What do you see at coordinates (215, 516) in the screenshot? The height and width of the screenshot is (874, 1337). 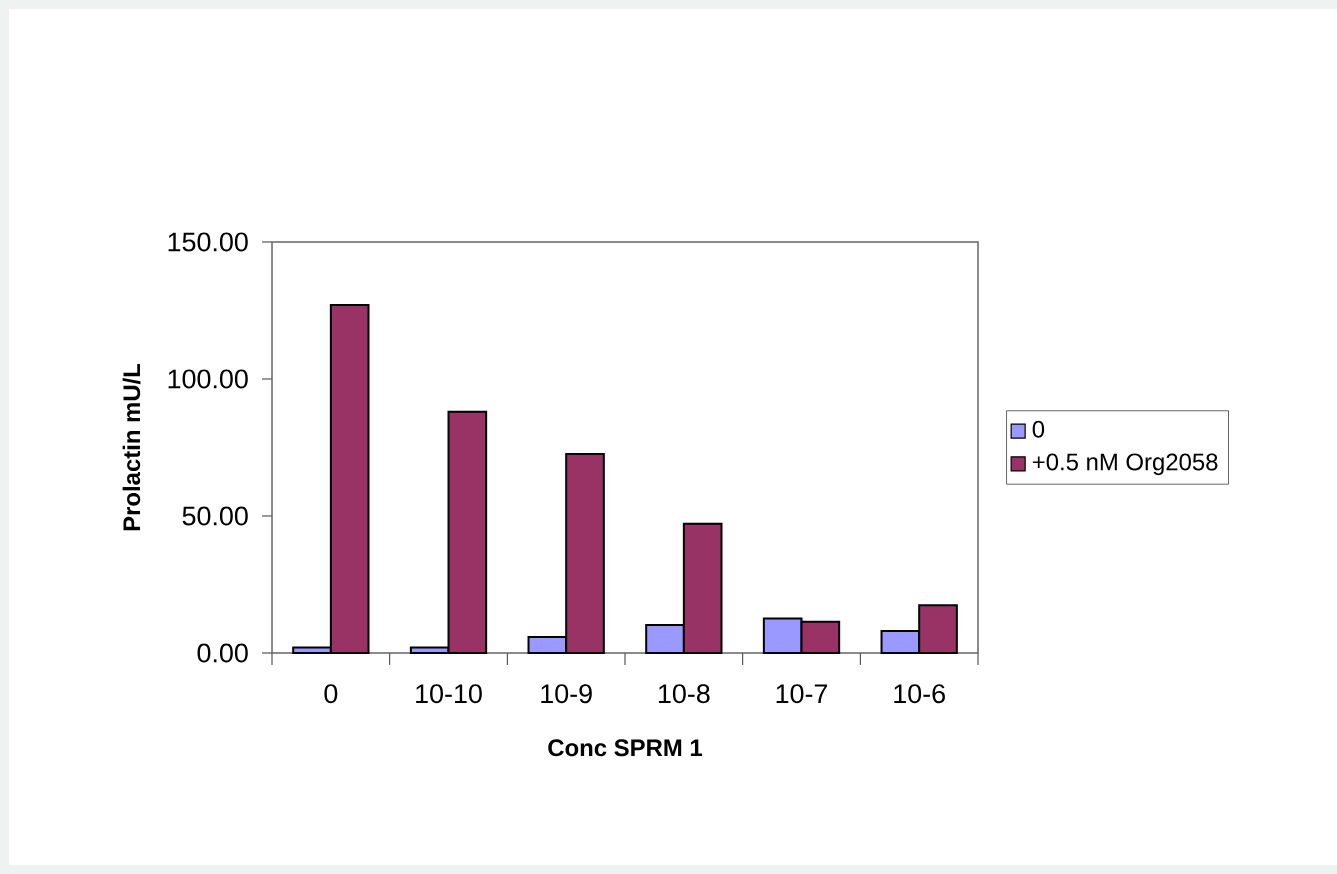 I see `y-tick-label: 50.00` at bounding box center [215, 516].